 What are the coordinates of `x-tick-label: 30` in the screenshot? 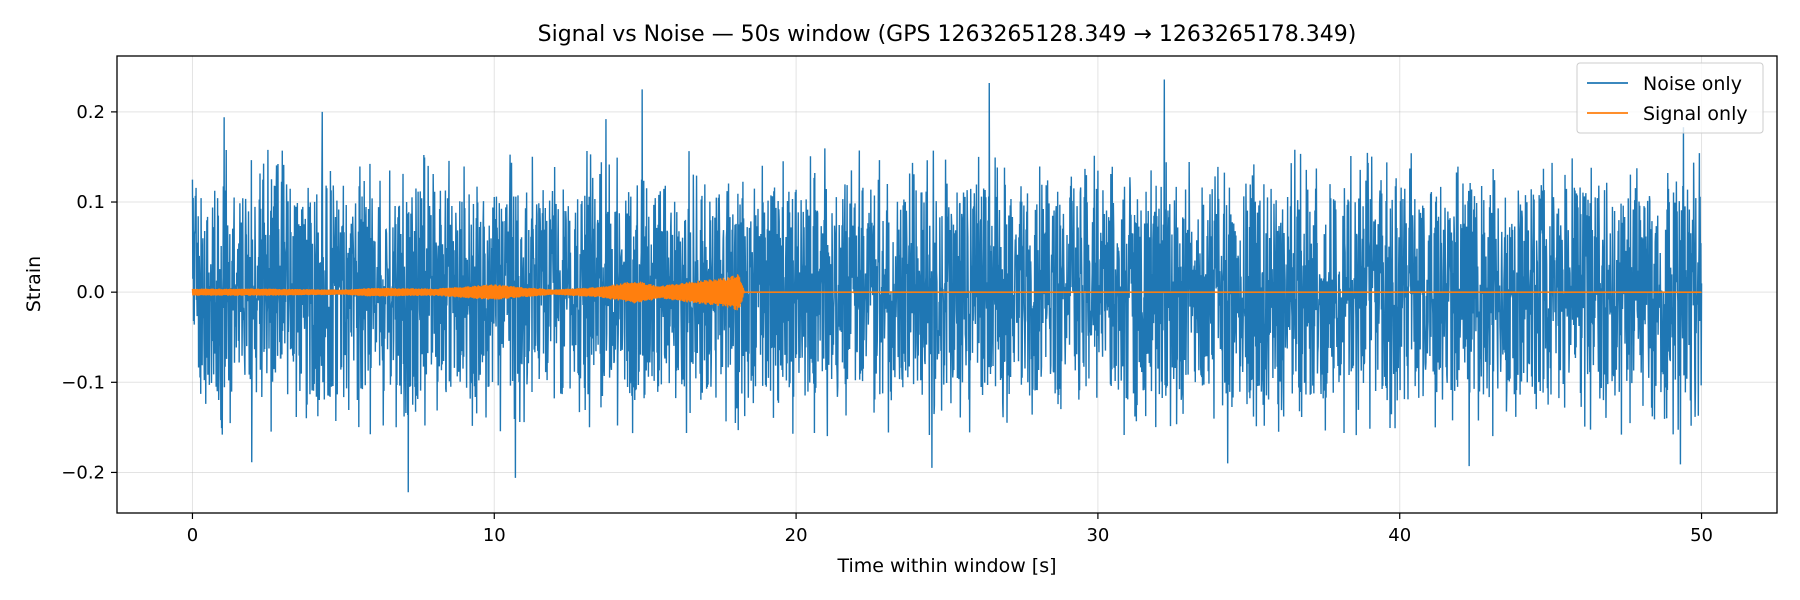 It's located at (1097, 535).